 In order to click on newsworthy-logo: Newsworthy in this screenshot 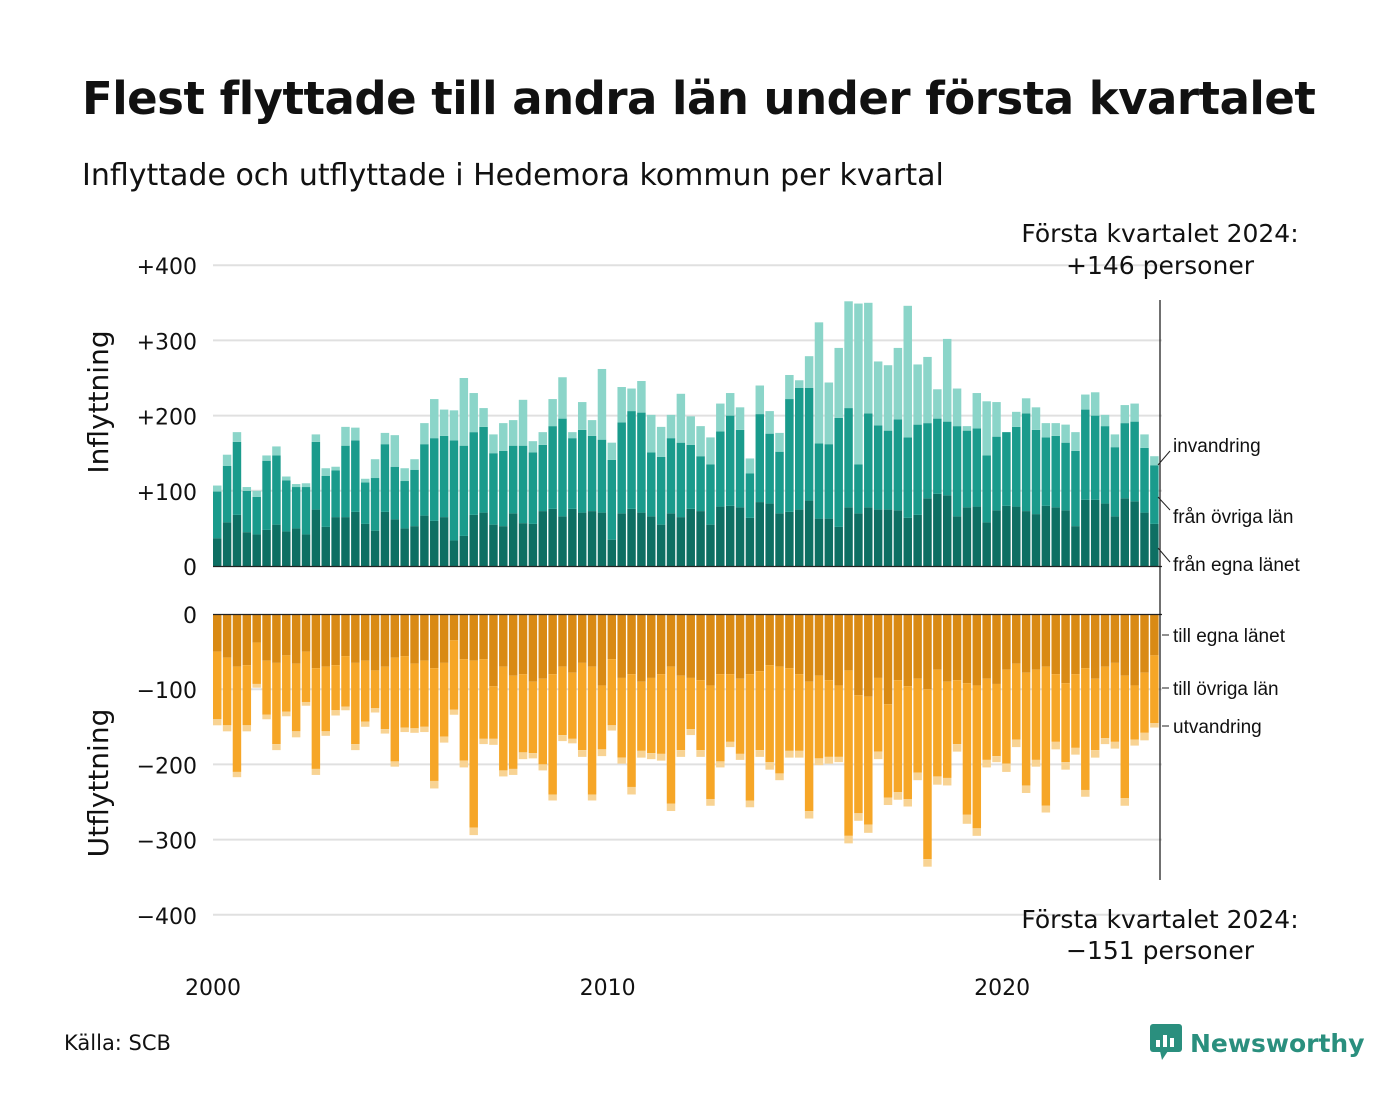, I will do `click(1257, 1043)`.